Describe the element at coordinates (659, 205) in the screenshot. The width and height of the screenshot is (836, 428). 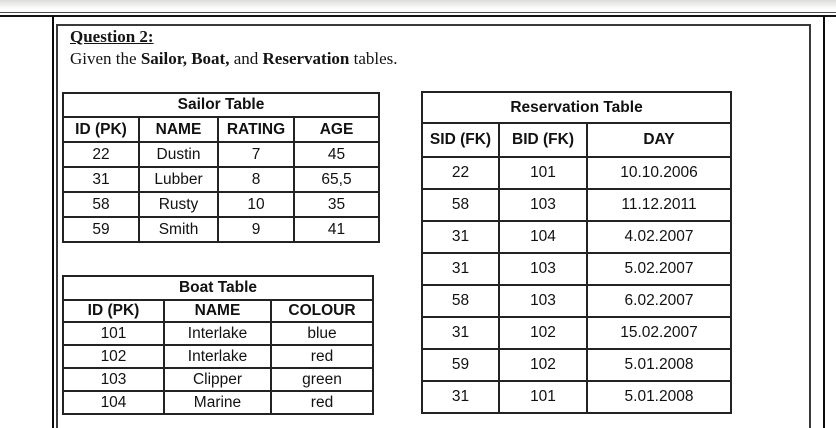
I see `table-cell: 11.12.2011` at that location.